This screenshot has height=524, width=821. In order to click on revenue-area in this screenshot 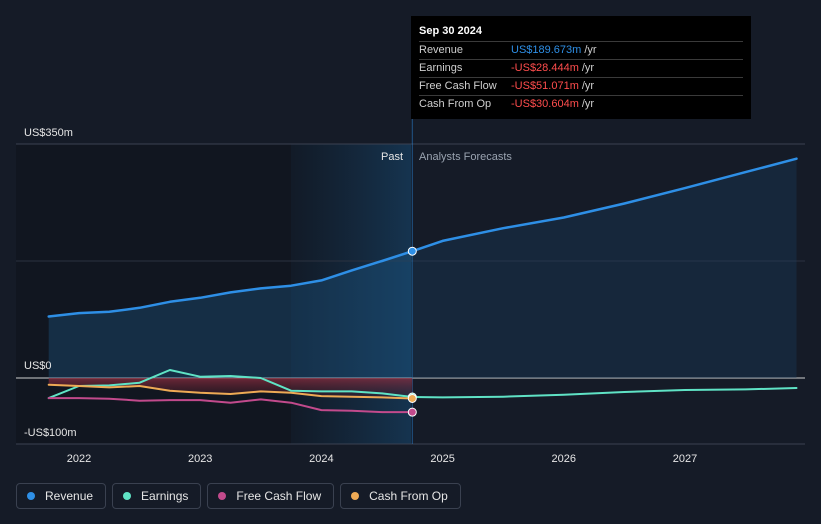, I will do `click(230, 314)`.